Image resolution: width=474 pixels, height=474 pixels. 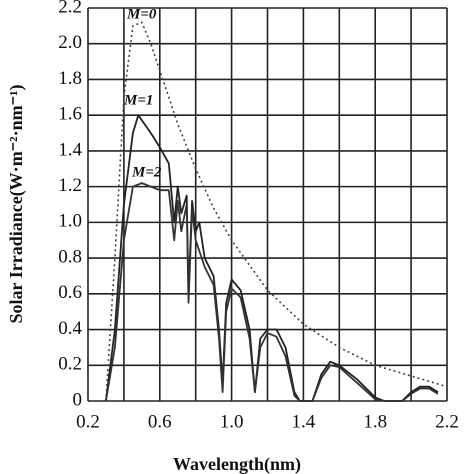 I want to click on x-axis-title: Wavelength(nm), so click(x=237, y=464).